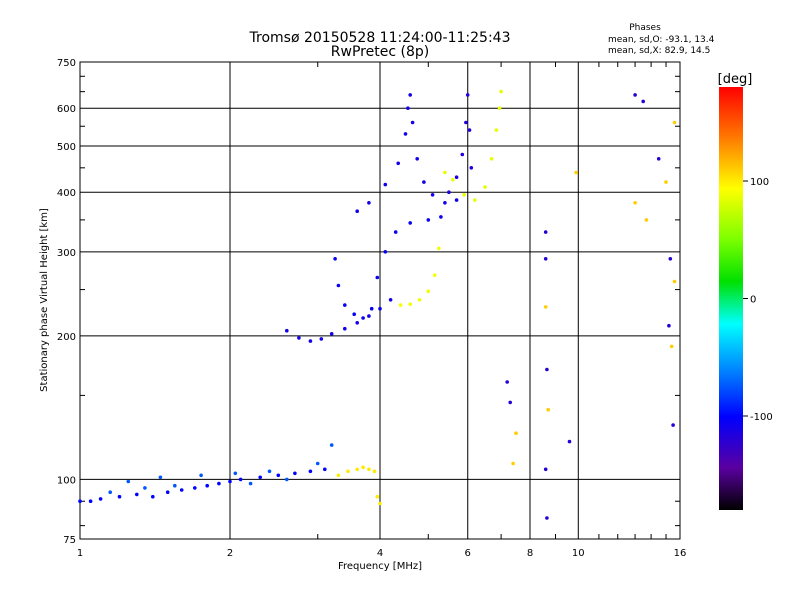 Image resolution: width=800 pixels, height=600 pixels. I want to click on colorbar, so click(731, 298).